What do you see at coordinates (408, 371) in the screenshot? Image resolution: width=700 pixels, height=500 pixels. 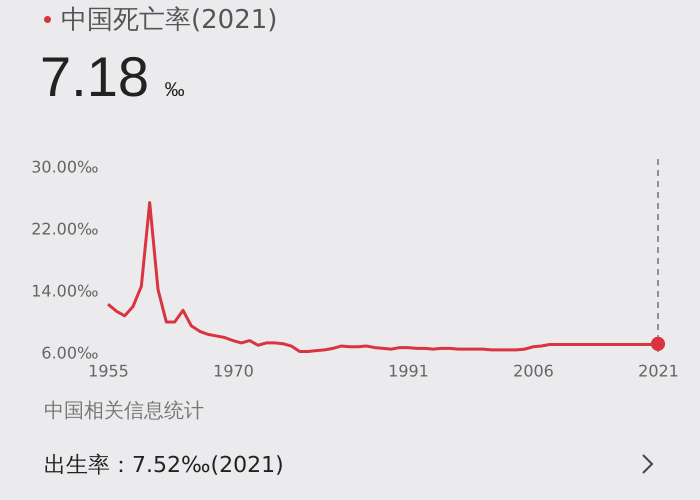 I see `x-tick-label: 1991` at bounding box center [408, 371].